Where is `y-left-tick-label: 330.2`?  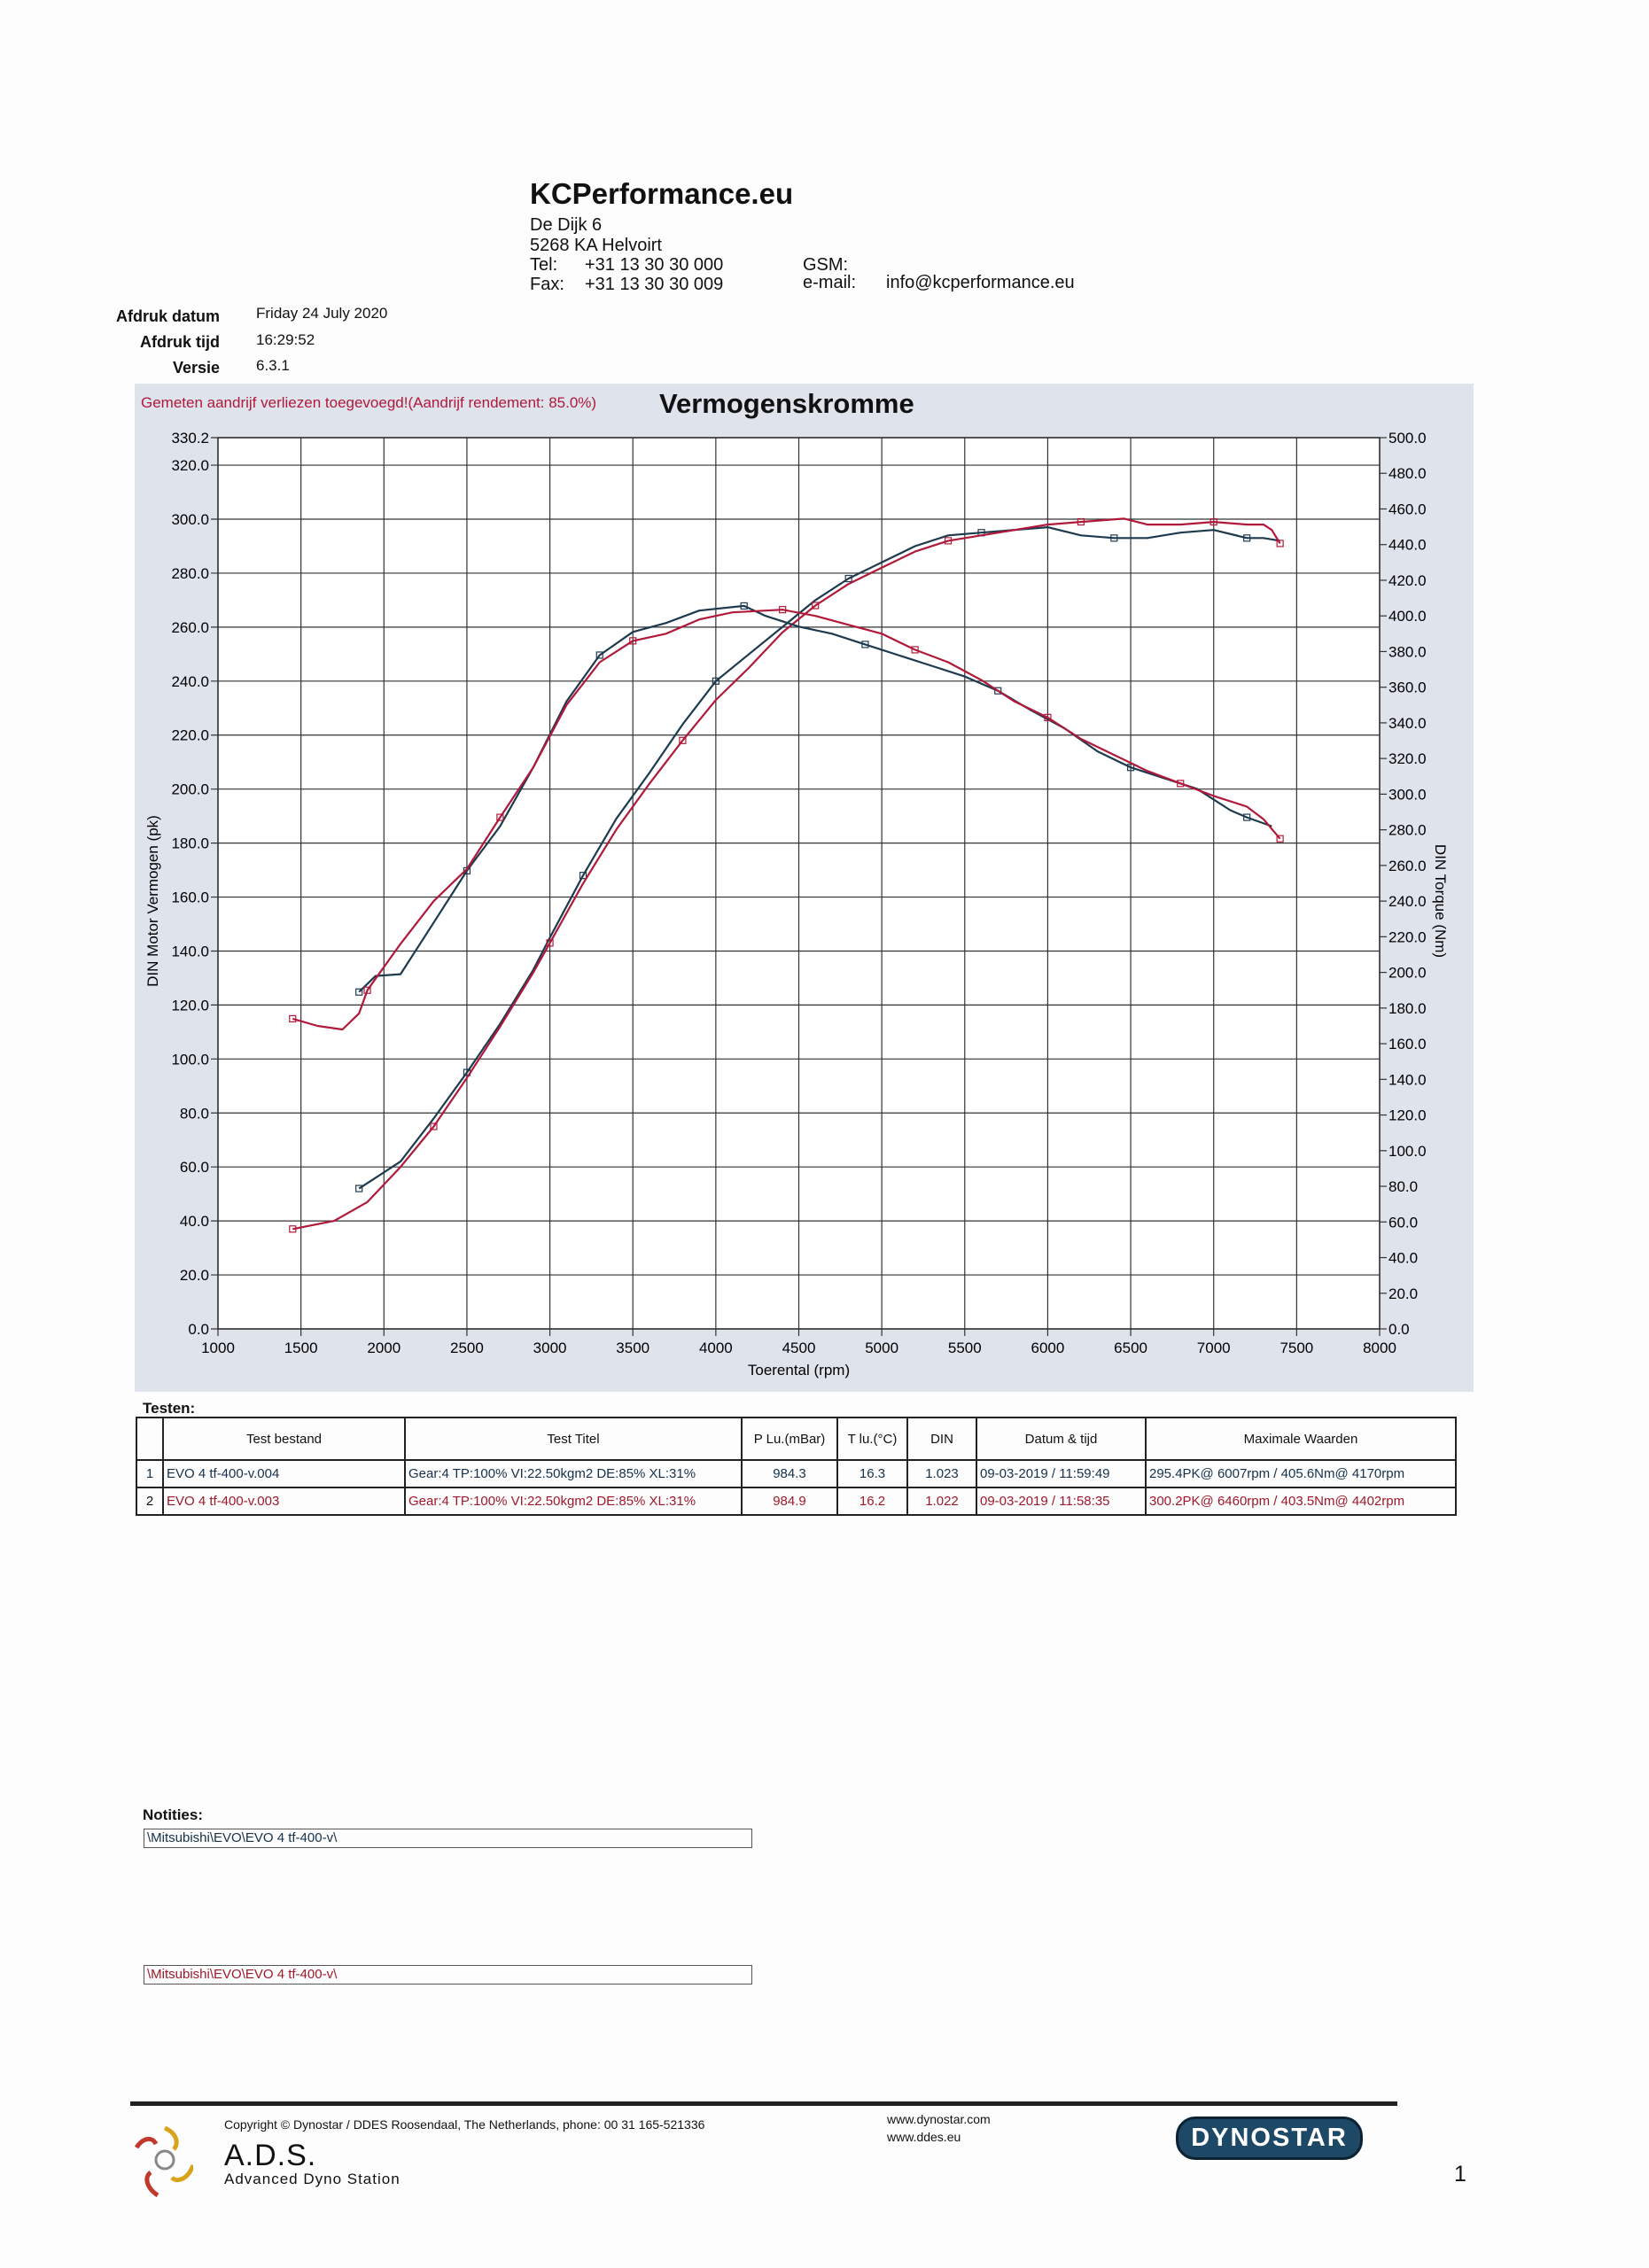
y-left-tick-label: 330.2 is located at coordinates (190, 438).